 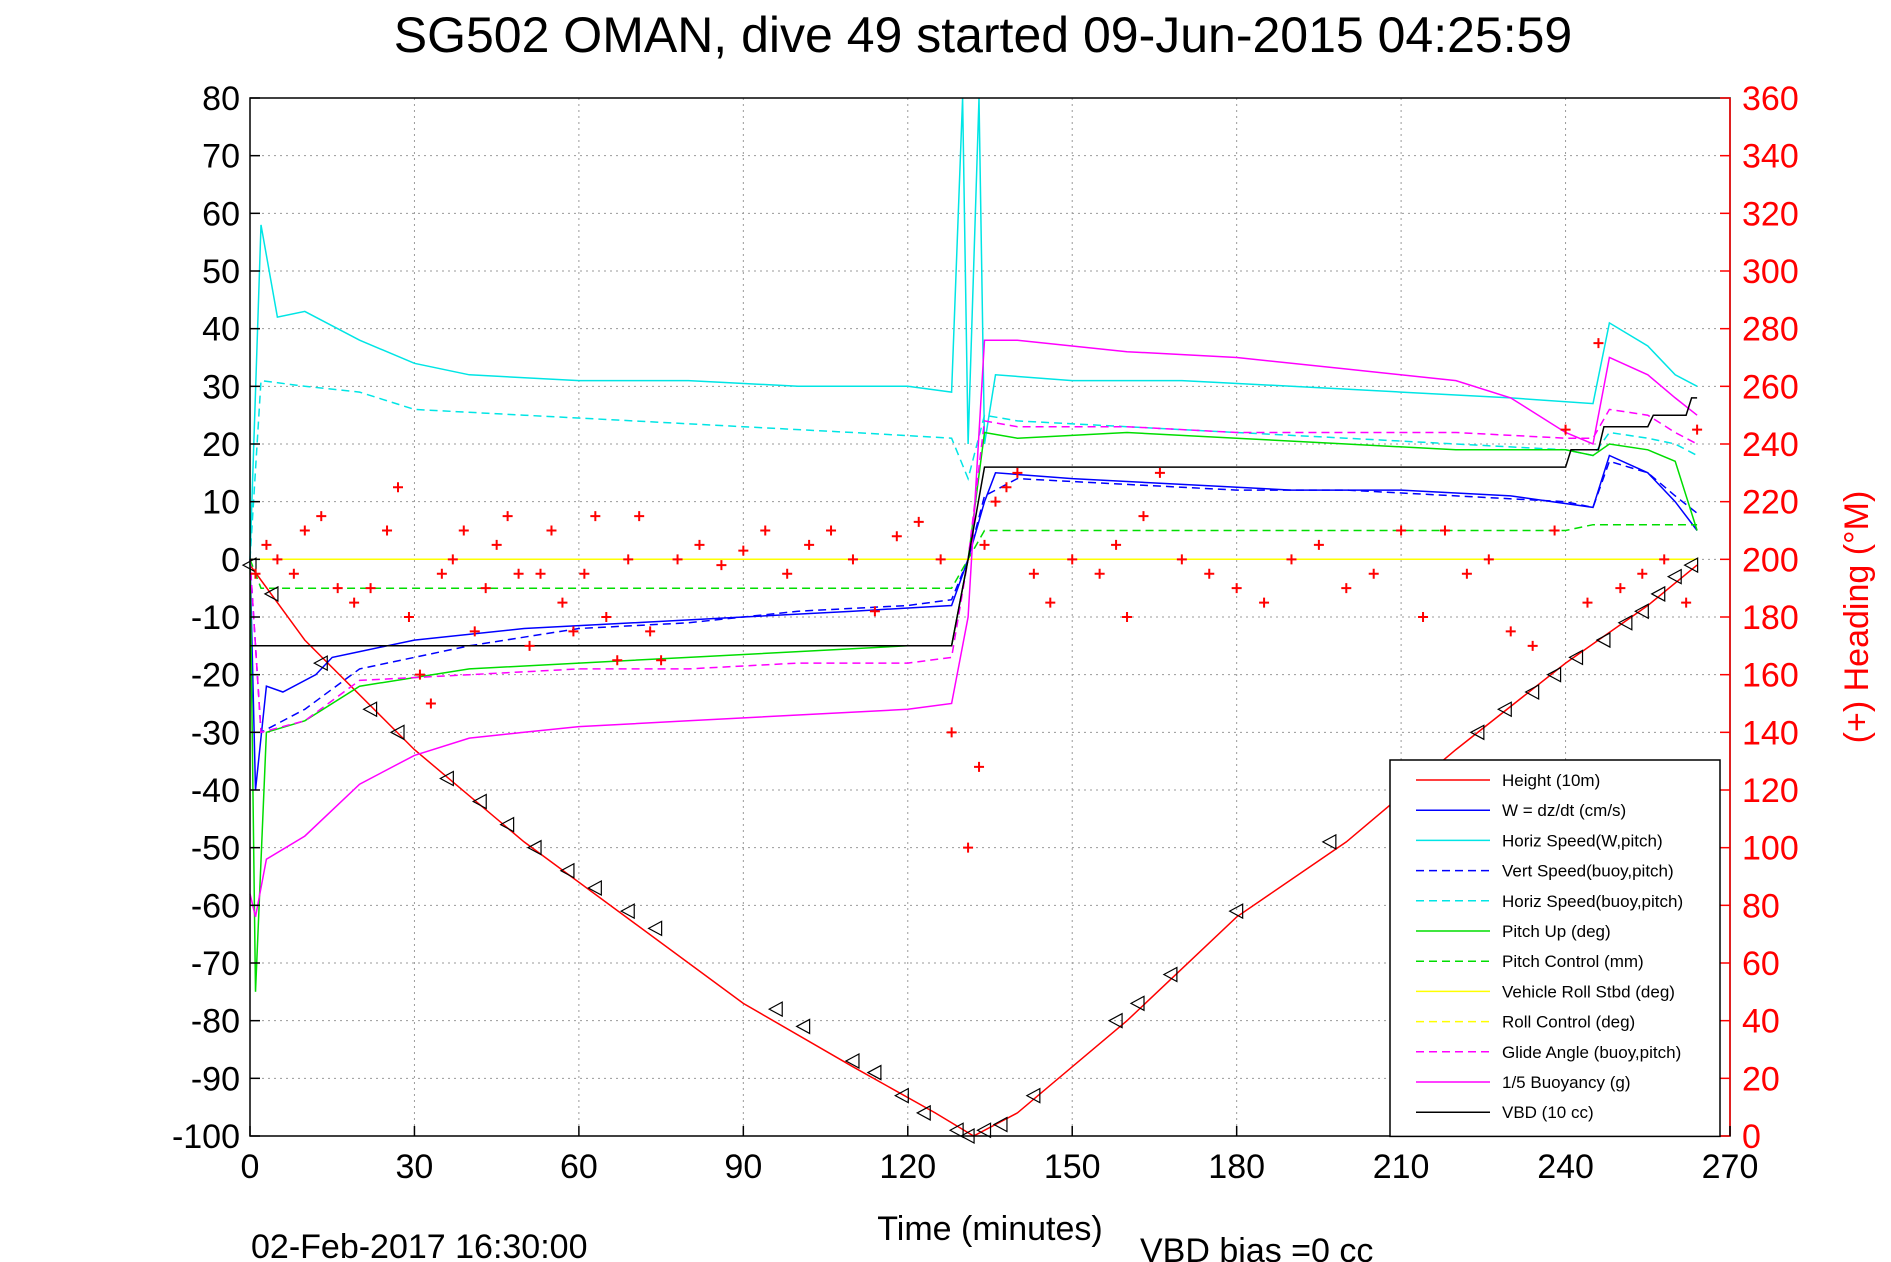 I want to click on x-ticks: 0 30 60 90 120 150 180 210 240 270, so click(x=999, y=1156).